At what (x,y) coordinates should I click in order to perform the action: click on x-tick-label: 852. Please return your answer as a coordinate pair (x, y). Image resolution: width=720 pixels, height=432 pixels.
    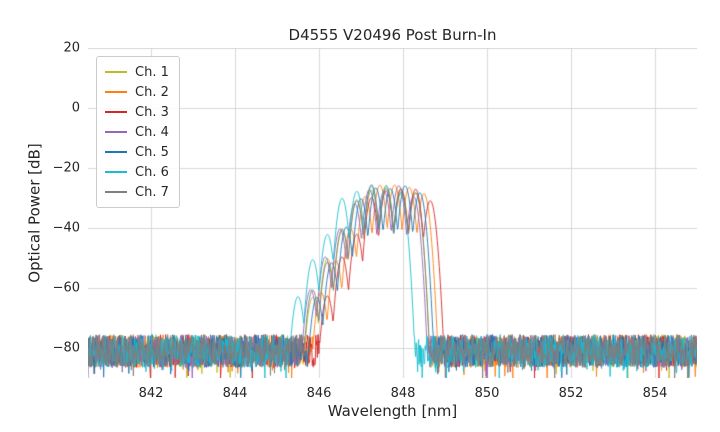
    Looking at the image, I should click on (571, 393).